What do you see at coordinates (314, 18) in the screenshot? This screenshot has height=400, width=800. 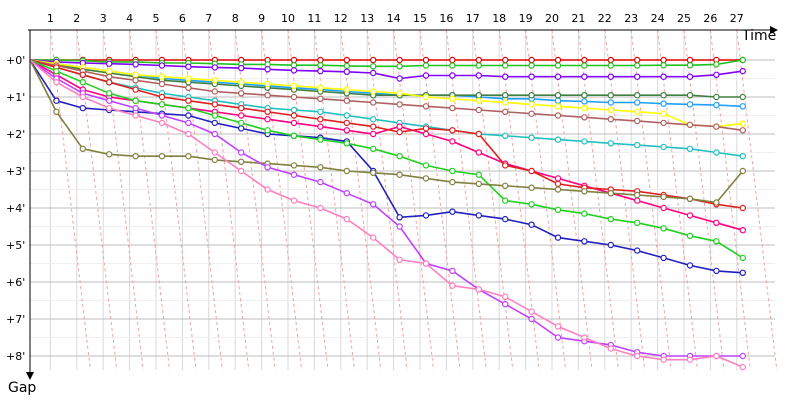 I see `x-tick-label: 11` at bounding box center [314, 18].